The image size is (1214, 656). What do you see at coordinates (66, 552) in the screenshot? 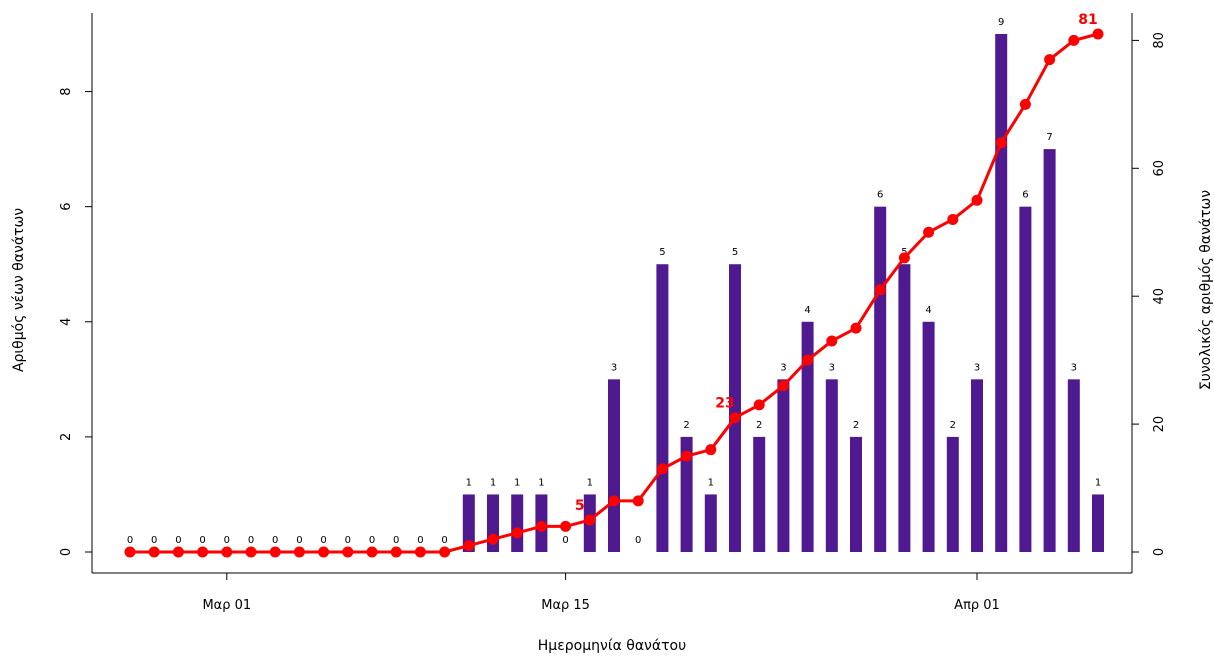
I see `y-tick-label: 0` at bounding box center [66, 552].